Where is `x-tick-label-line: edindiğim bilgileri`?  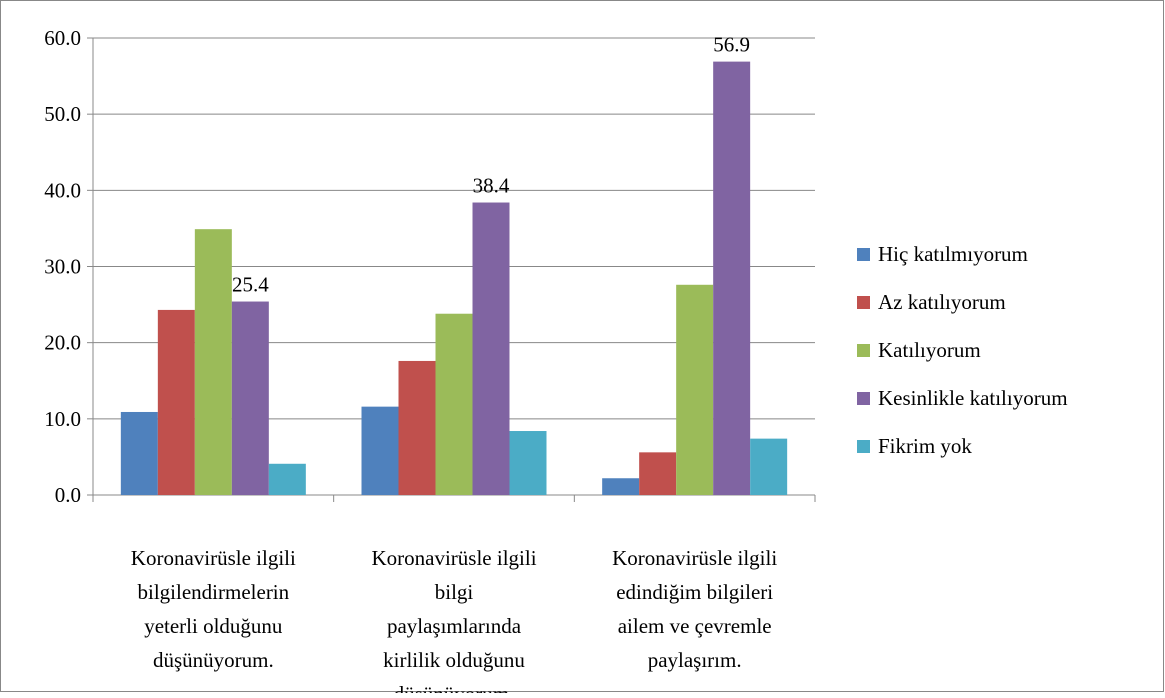
x-tick-label-line: edindiğim bilgileri is located at coordinates (694, 592).